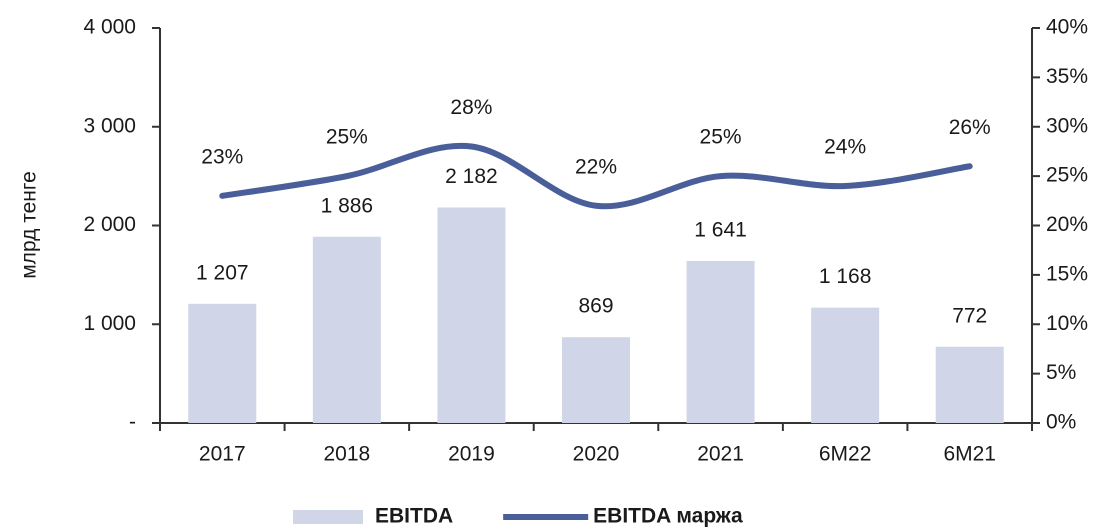  What do you see at coordinates (109, 323) in the screenshot?
I see `y-tick-label: 1 000` at bounding box center [109, 323].